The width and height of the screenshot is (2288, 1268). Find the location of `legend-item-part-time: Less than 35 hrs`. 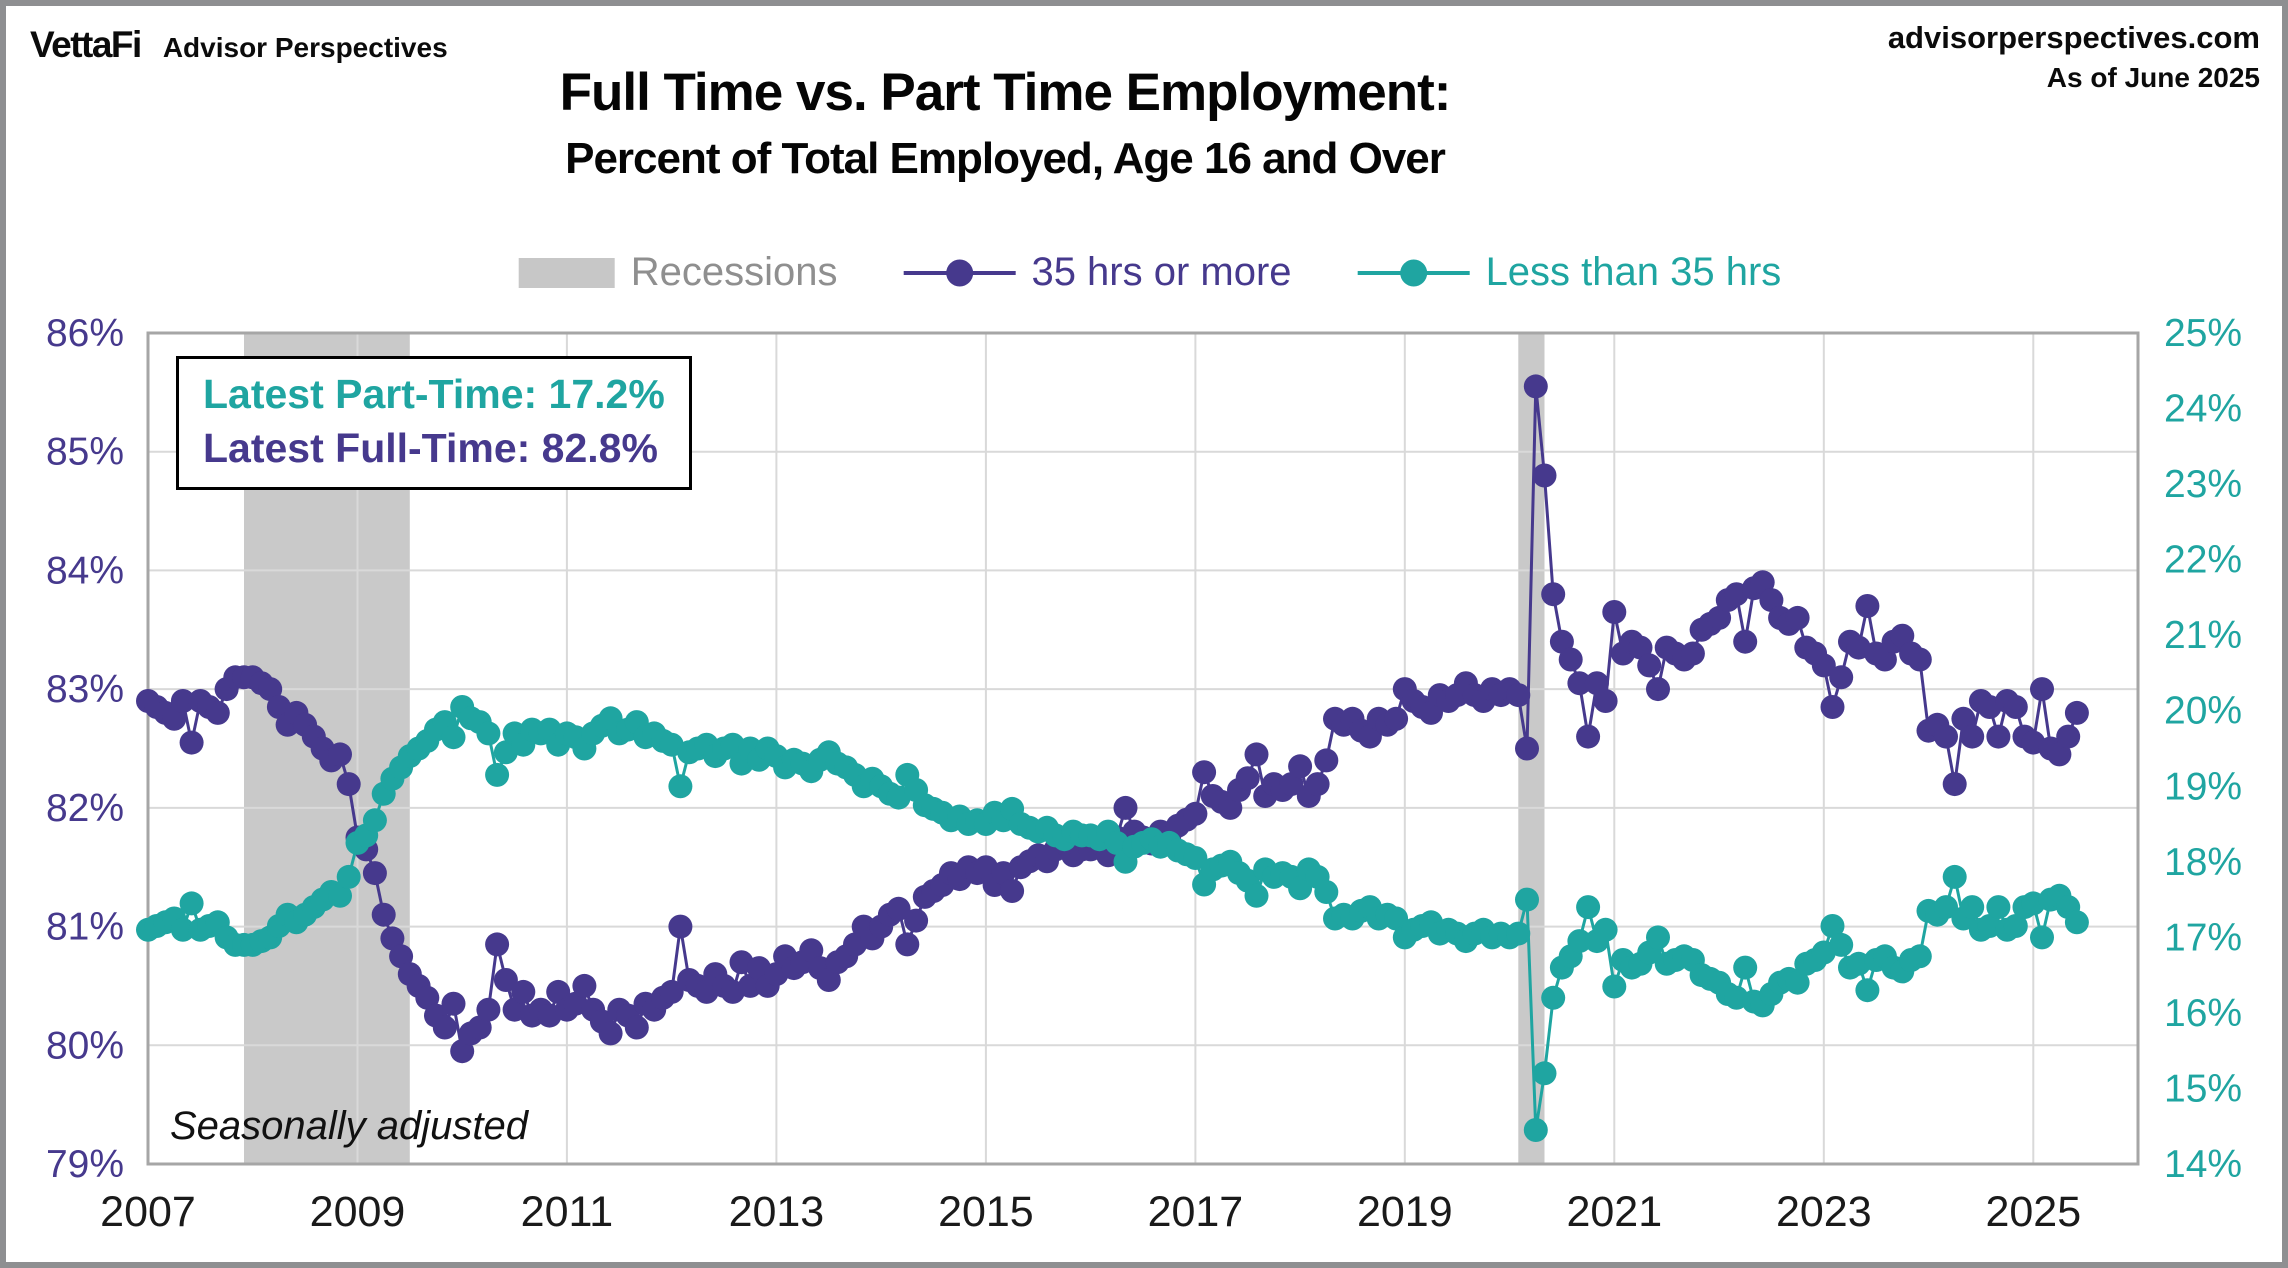

legend-item-part-time: Less than 35 hrs is located at coordinates (1569, 272).